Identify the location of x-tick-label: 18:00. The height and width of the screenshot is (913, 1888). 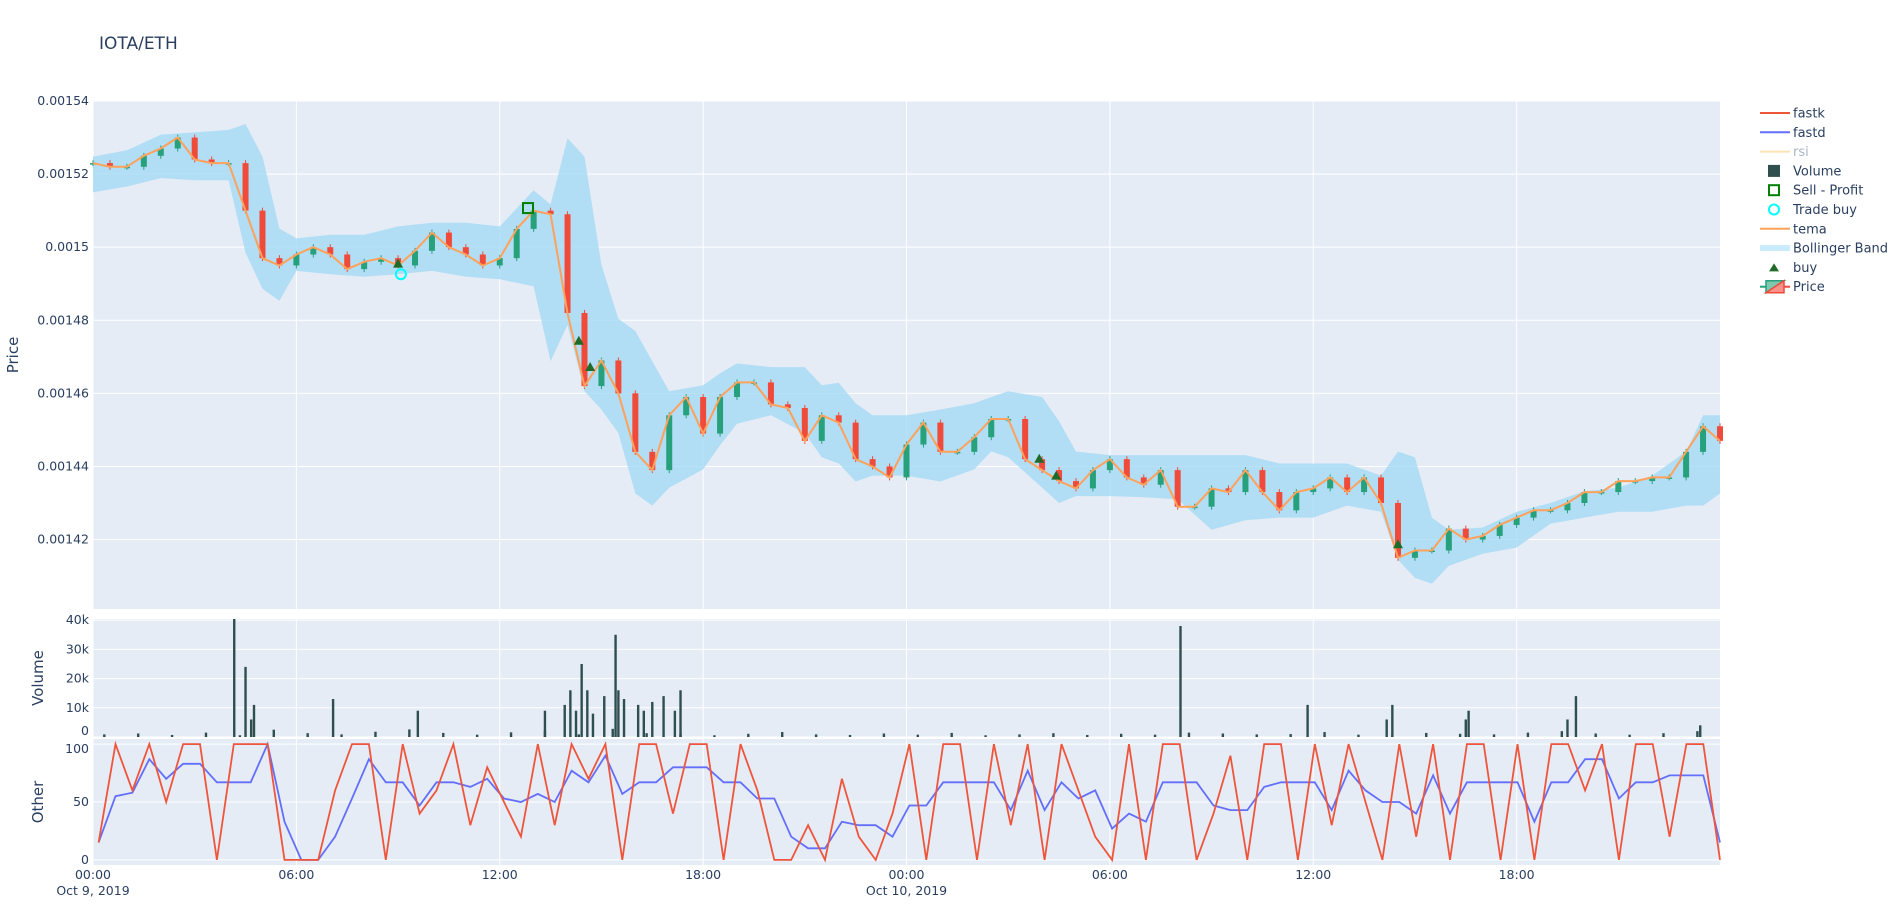
(703, 874).